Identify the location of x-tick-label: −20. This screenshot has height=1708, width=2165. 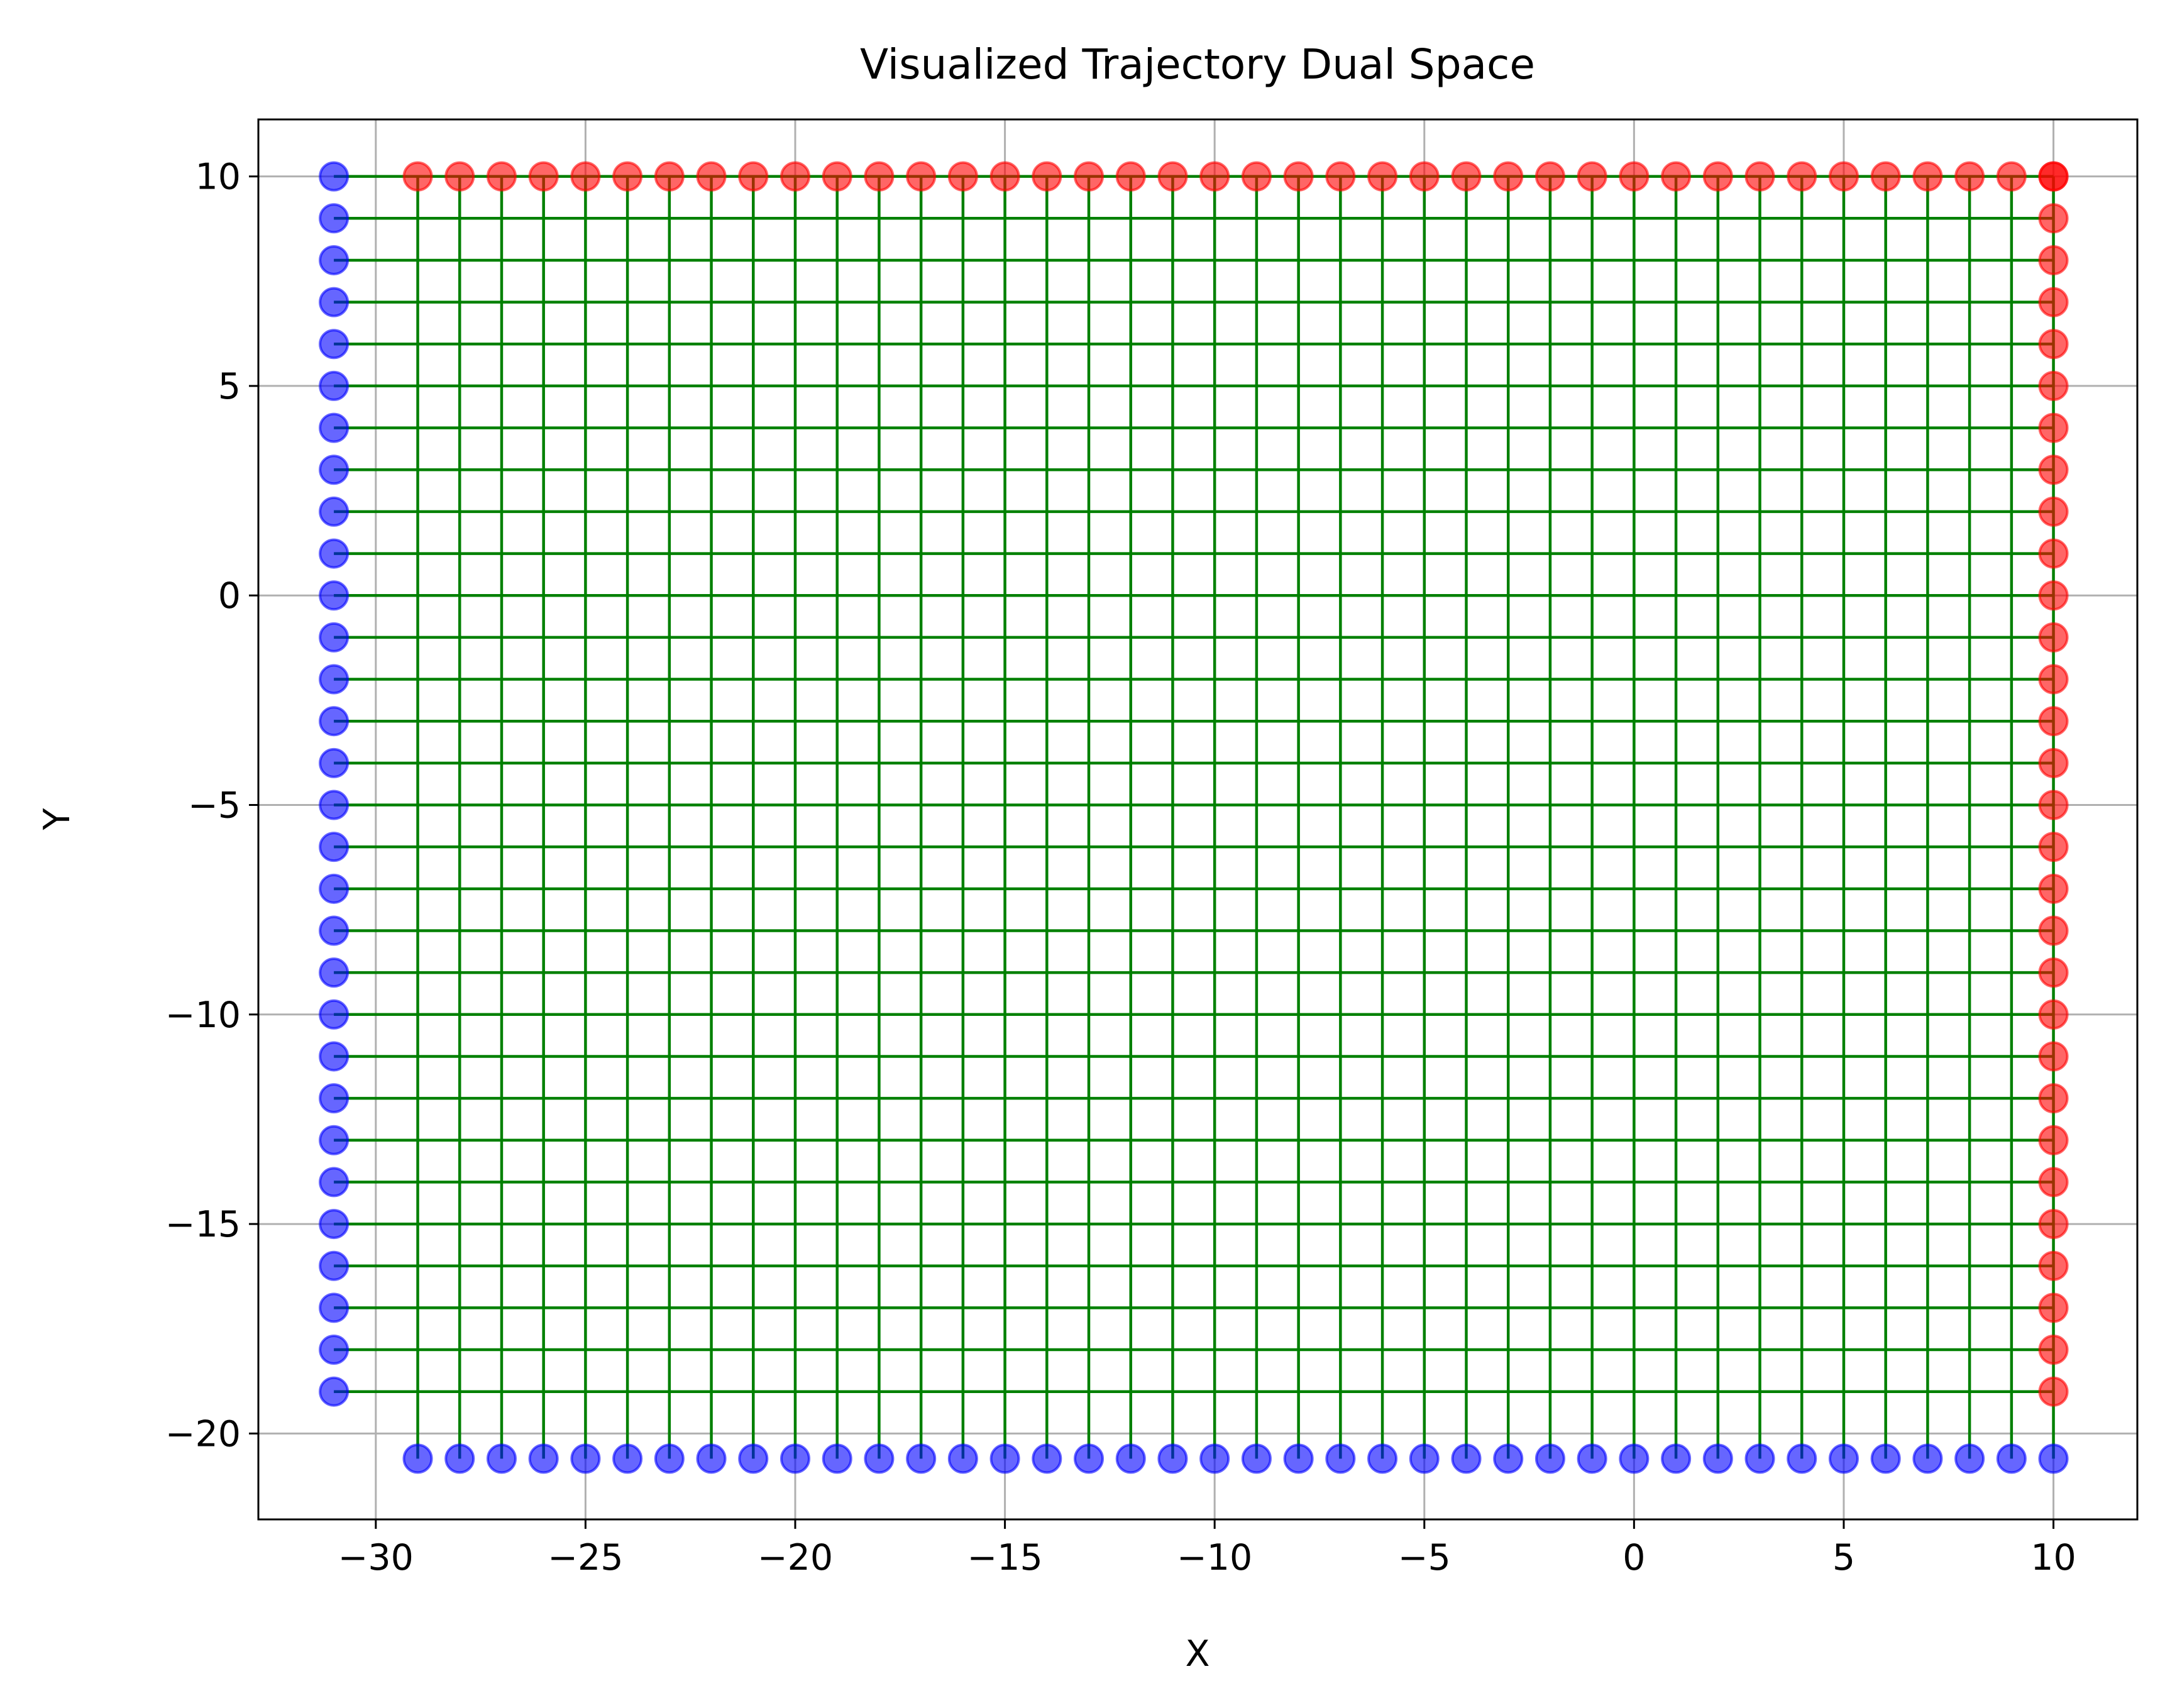
(795, 1558).